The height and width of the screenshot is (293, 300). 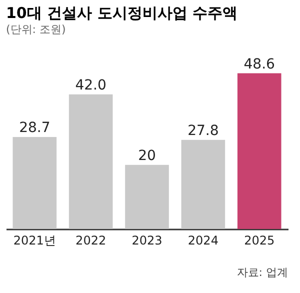 What do you see at coordinates (34, 128) in the screenshot?
I see `data-label: 28.7` at bounding box center [34, 128].